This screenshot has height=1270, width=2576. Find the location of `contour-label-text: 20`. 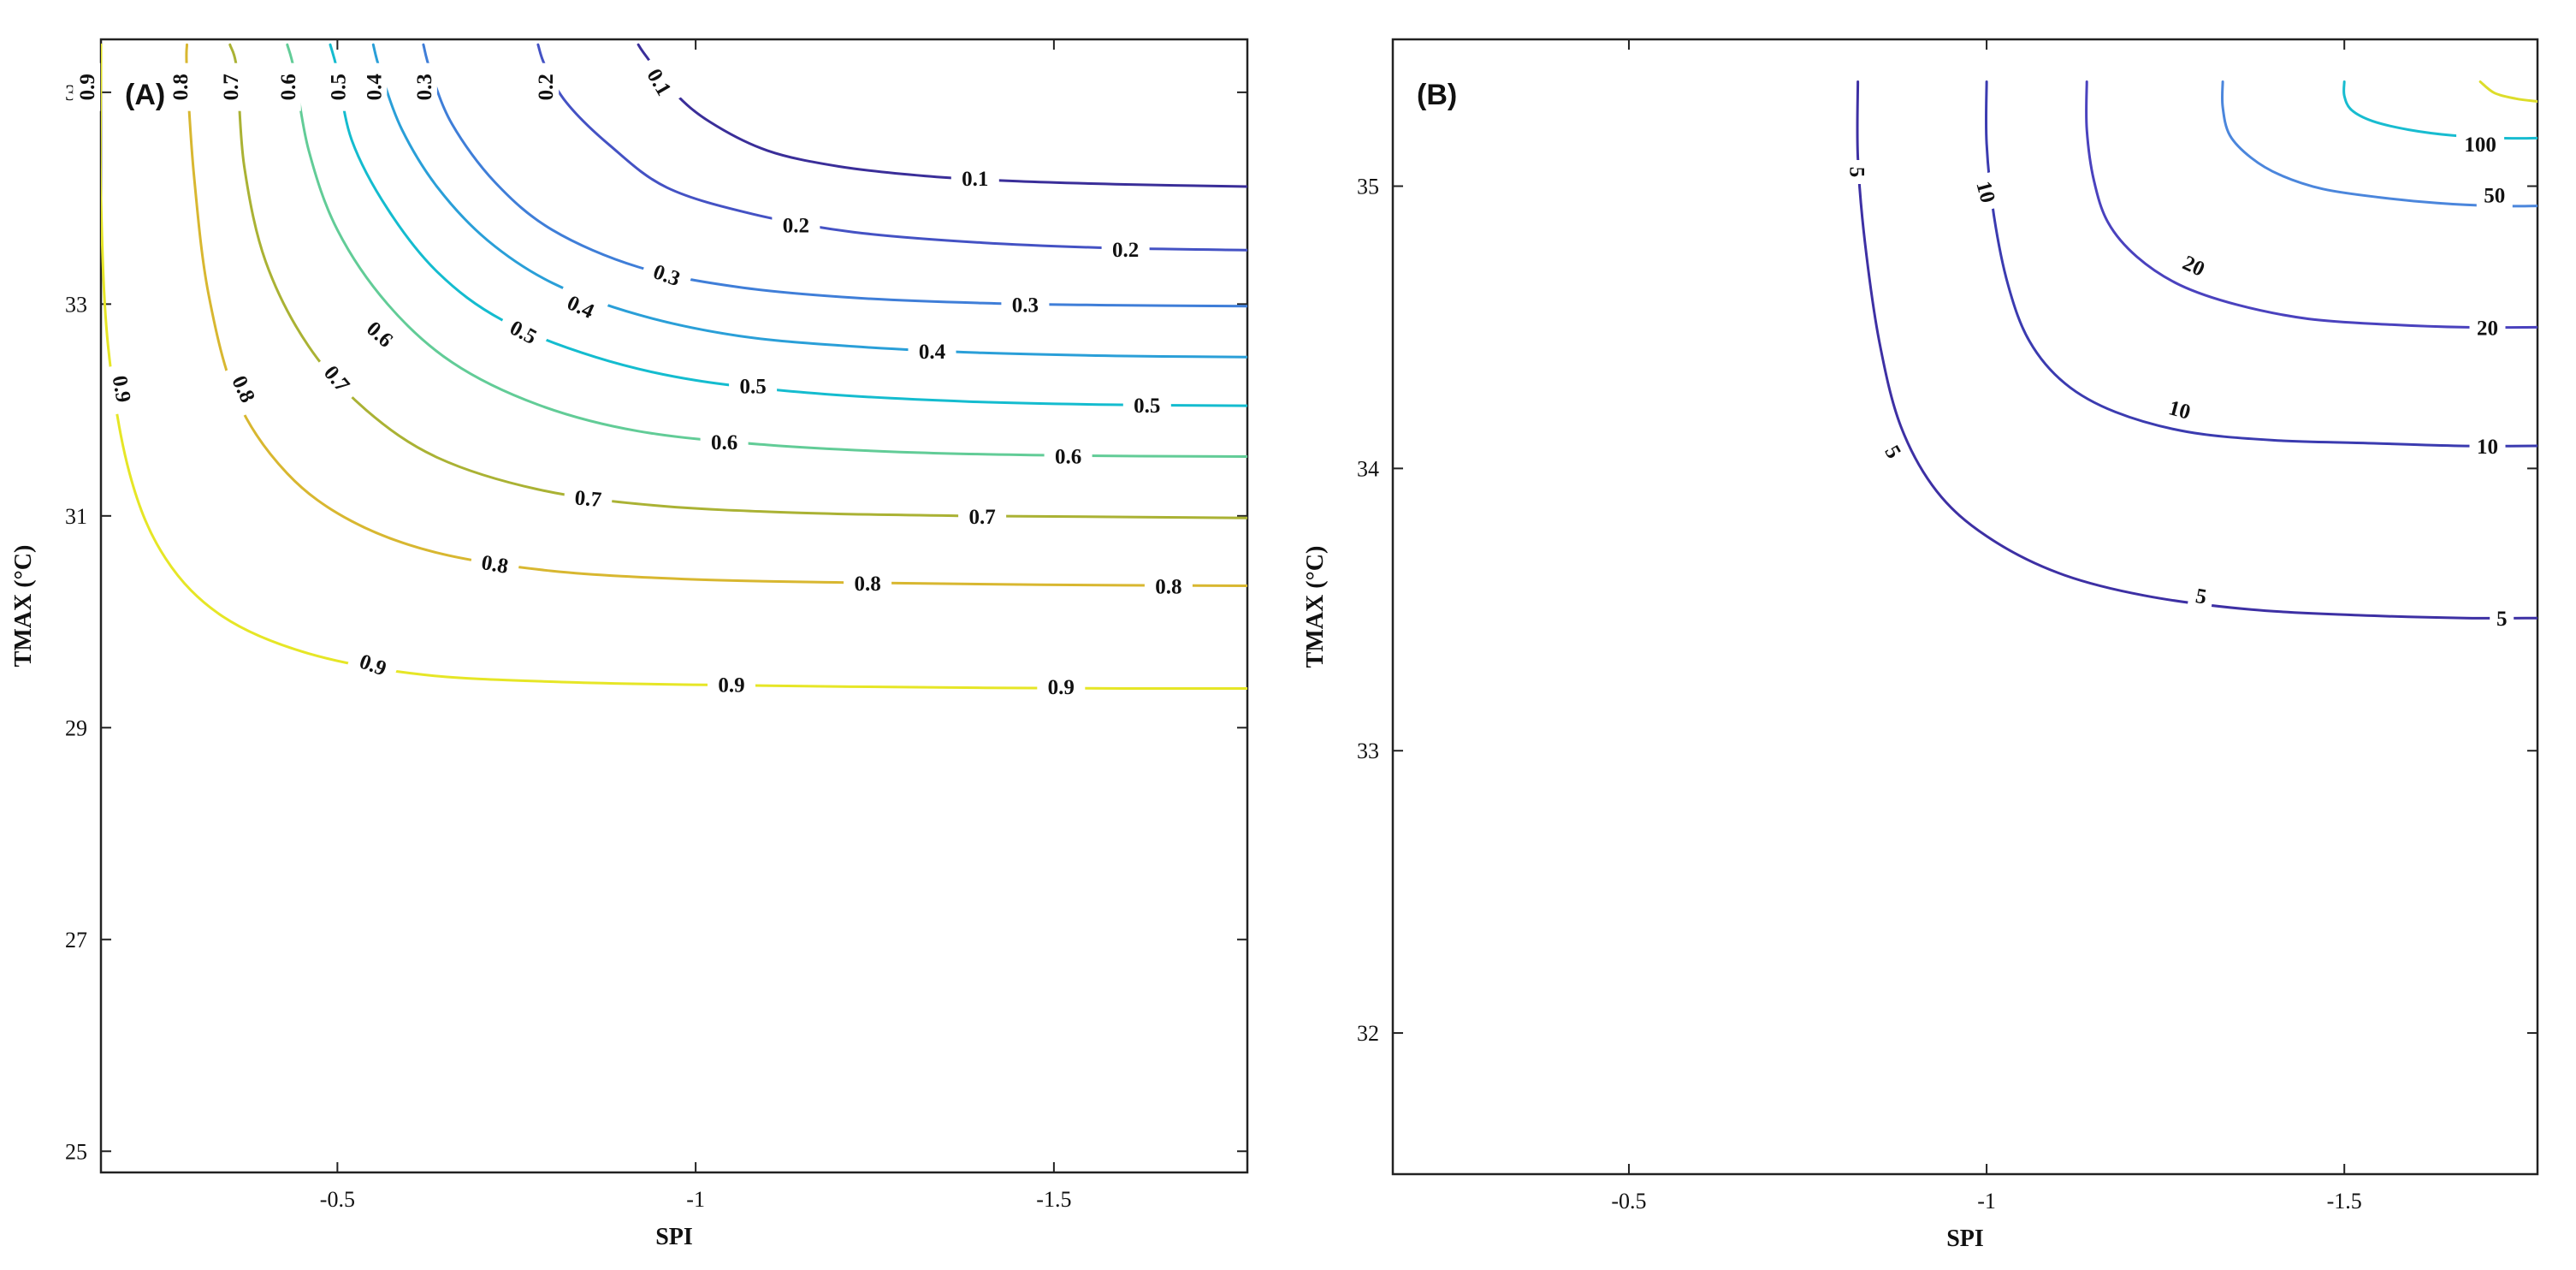

contour-label-text: 20 is located at coordinates (2488, 328).